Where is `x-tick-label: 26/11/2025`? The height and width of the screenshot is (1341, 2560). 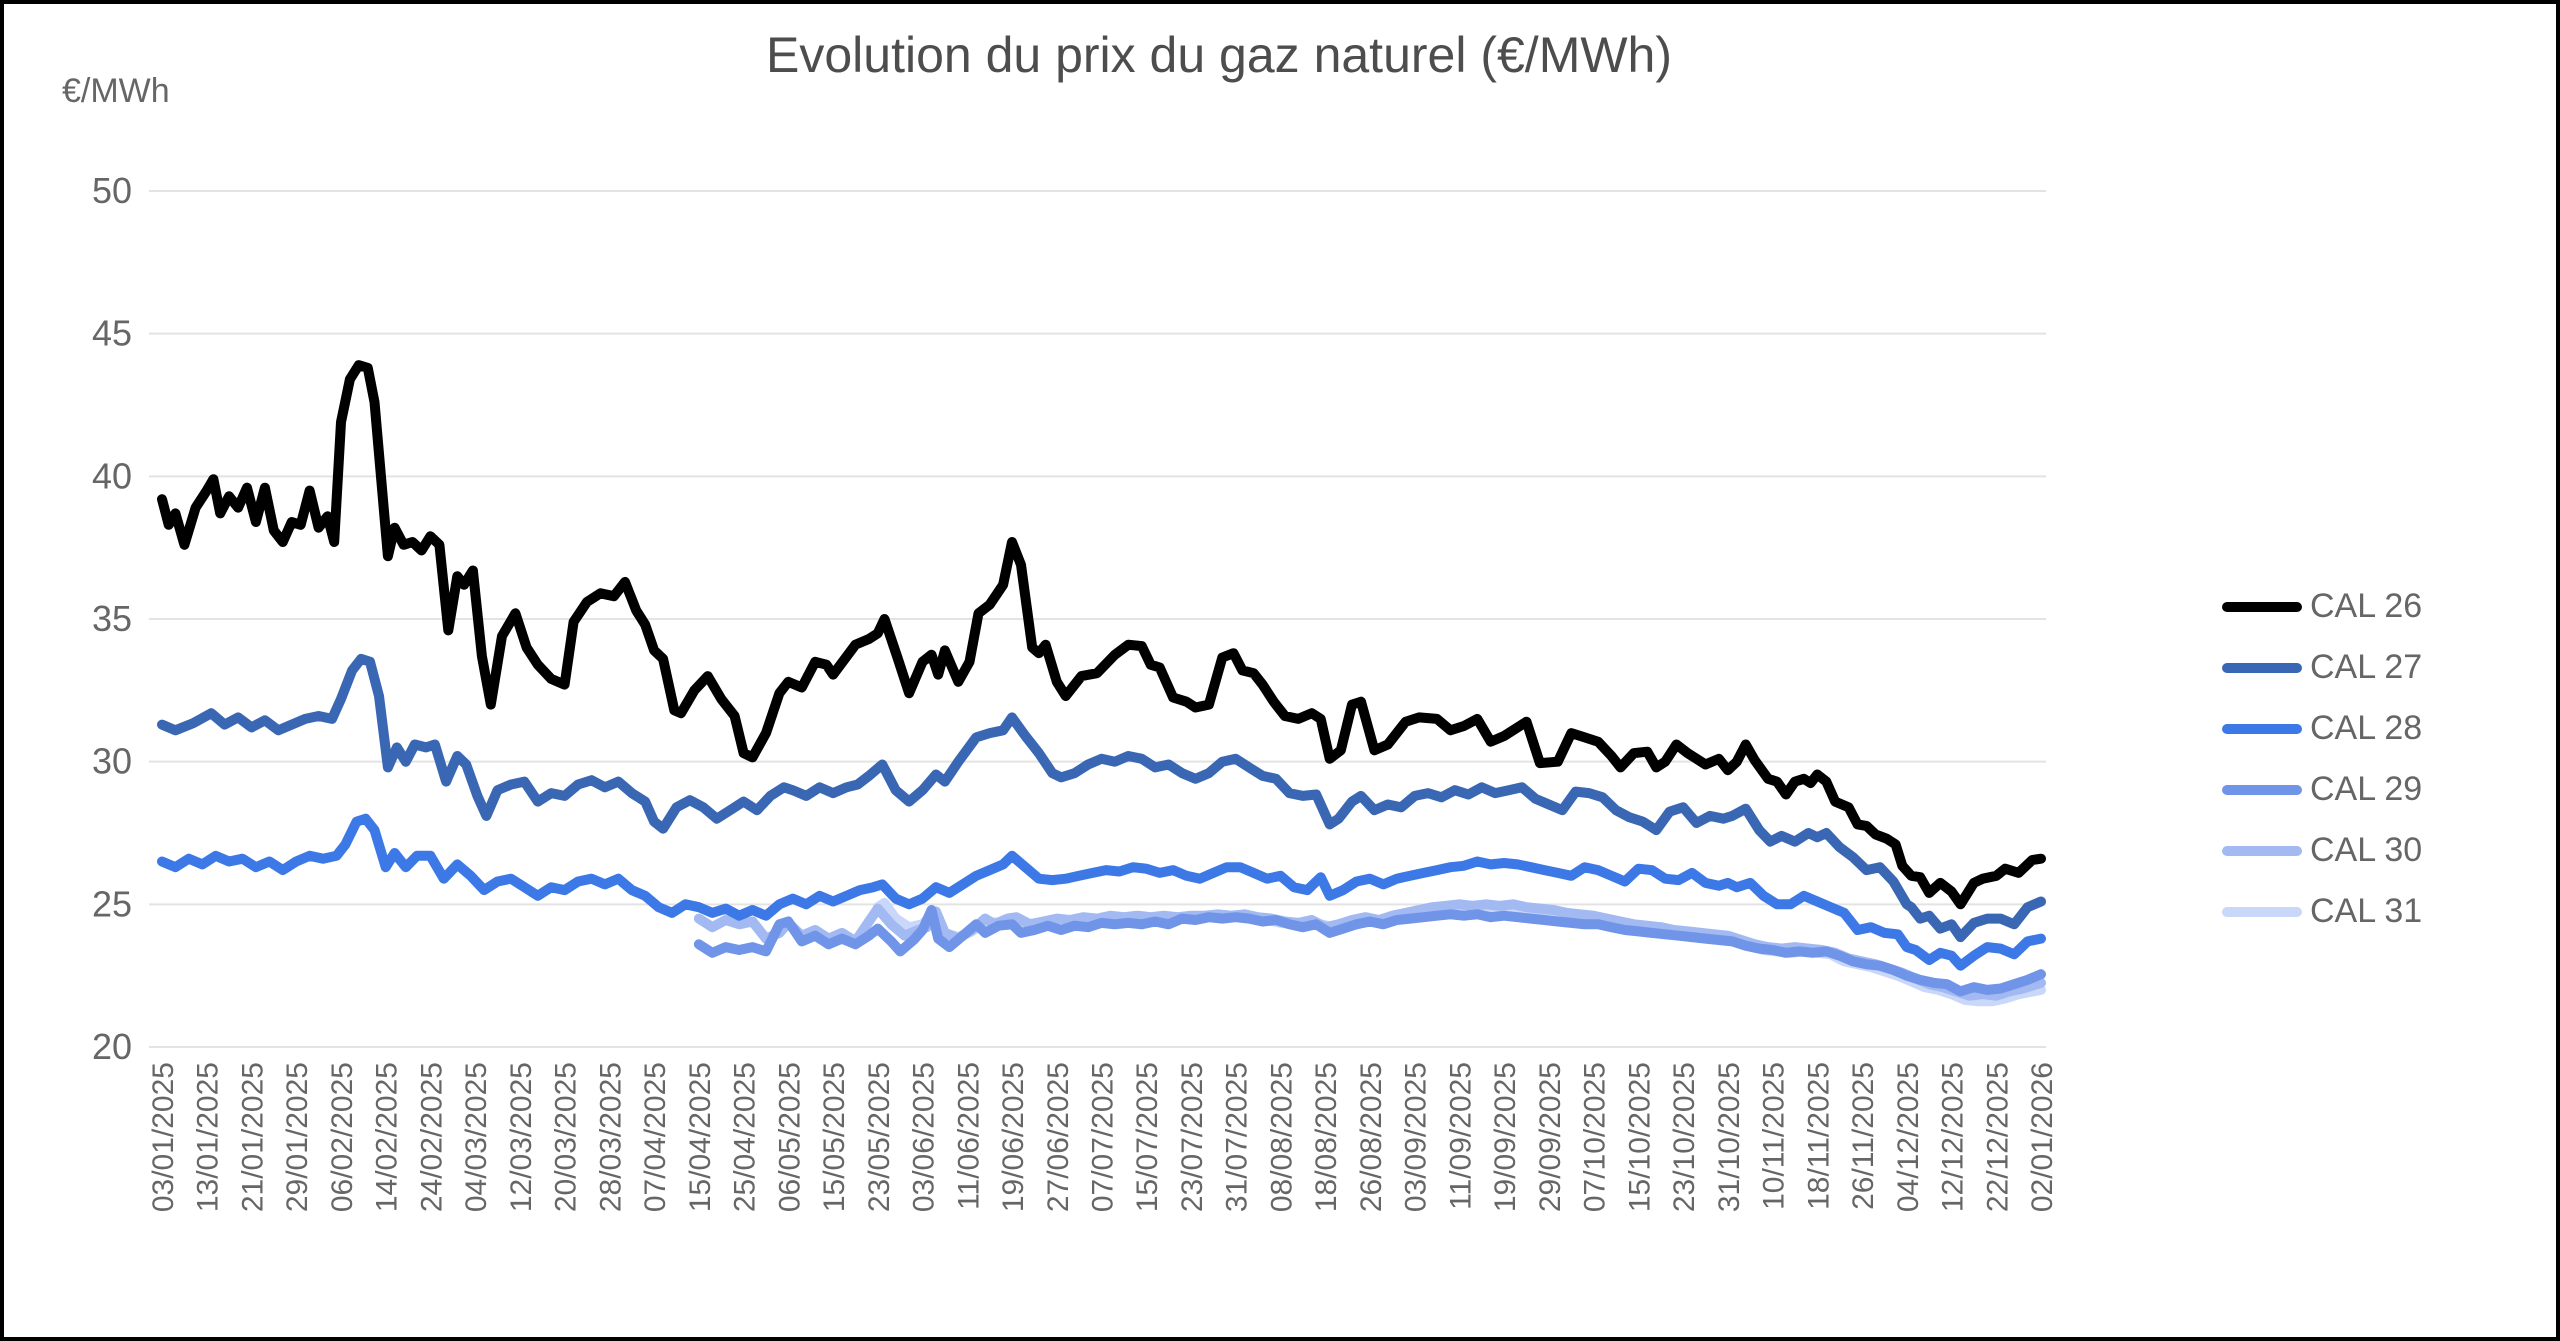 x-tick-label: 26/11/2025 is located at coordinates (1863, 1136).